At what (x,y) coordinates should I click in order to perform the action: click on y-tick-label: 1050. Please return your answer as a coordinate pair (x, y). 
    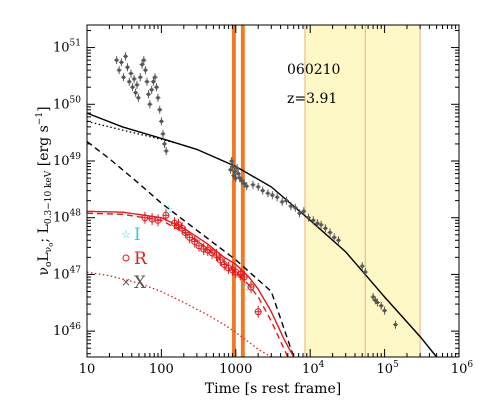
    Looking at the image, I should click on (67, 103).